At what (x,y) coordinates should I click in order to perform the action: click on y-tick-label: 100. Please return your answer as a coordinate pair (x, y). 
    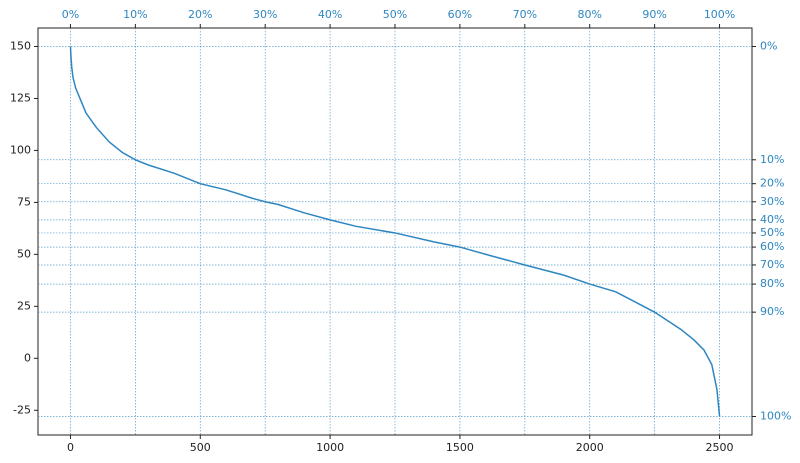
    Looking at the image, I should click on (20, 149).